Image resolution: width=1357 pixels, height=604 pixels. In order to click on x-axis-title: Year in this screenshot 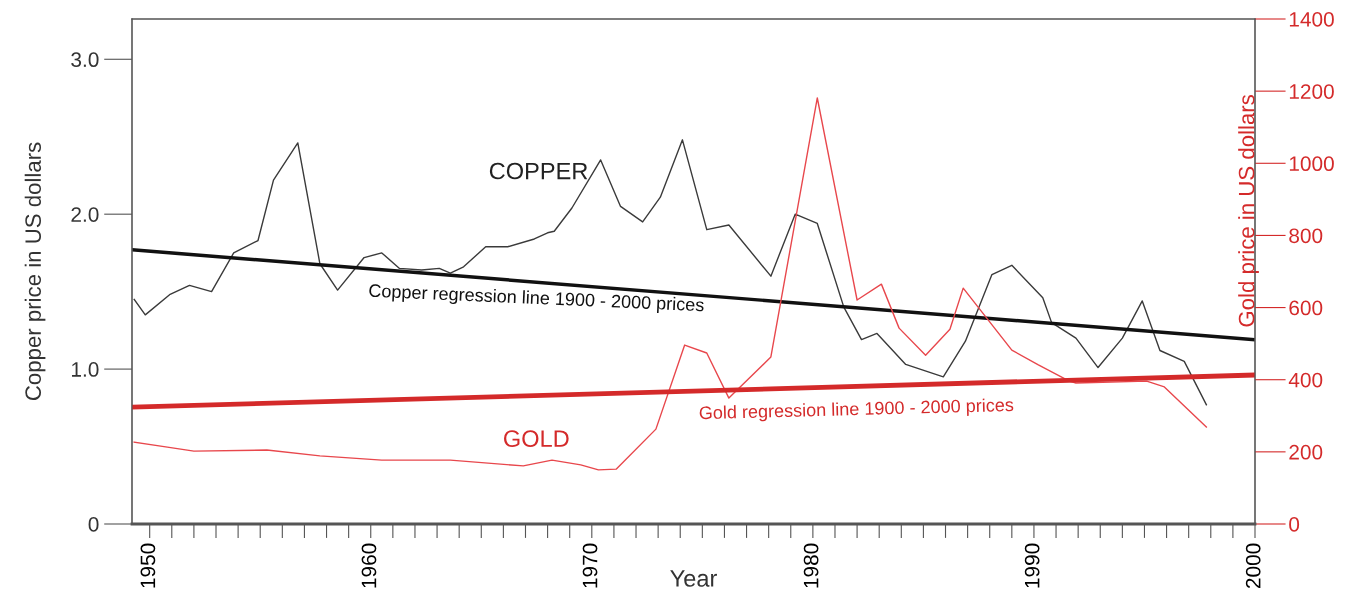, I will do `click(693, 578)`.